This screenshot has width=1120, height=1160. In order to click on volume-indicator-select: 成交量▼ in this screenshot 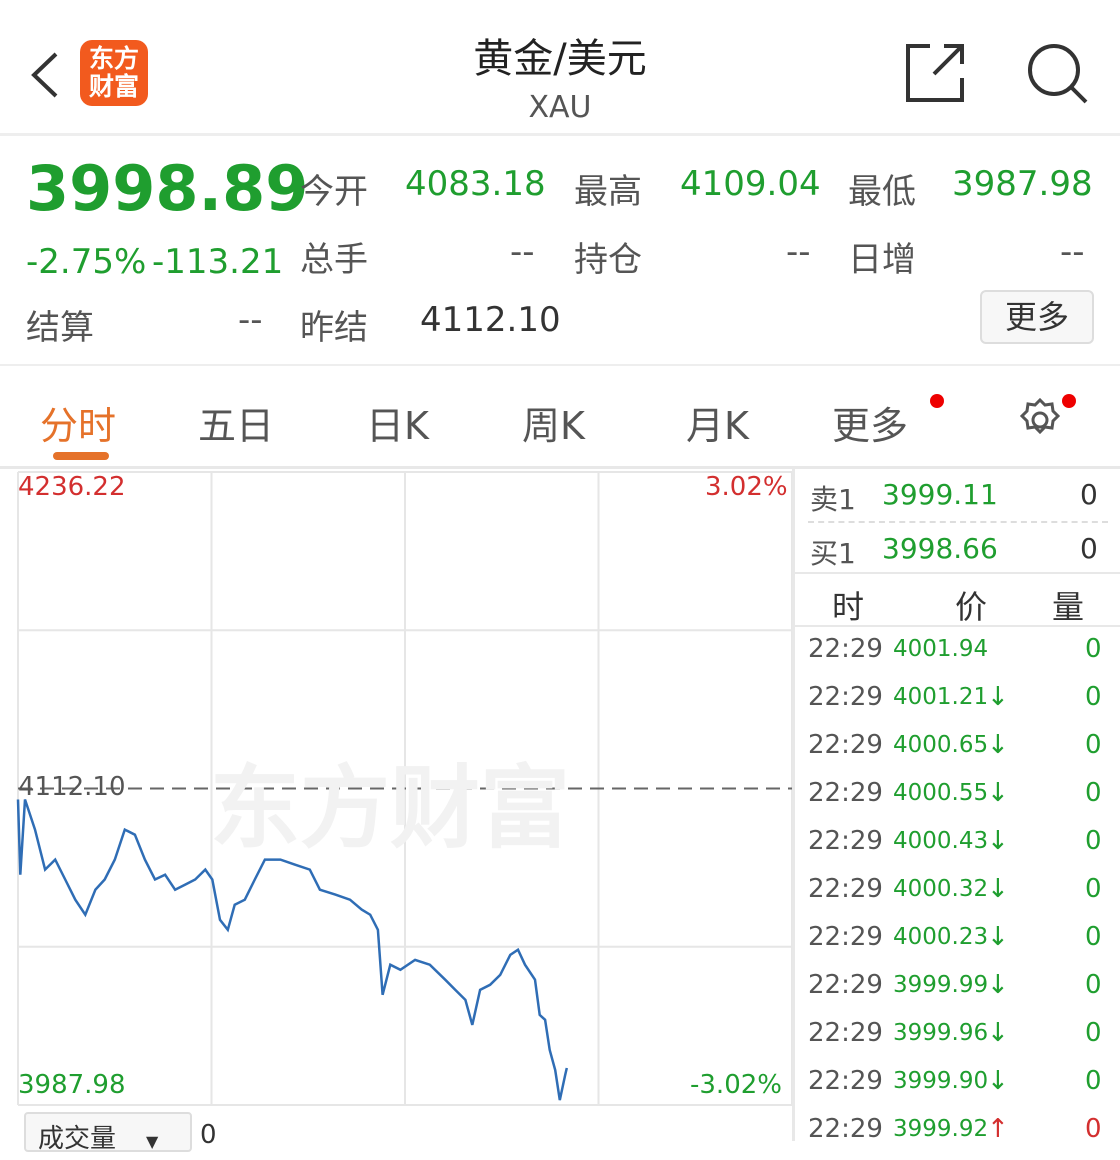, I will do `click(108, 1132)`.